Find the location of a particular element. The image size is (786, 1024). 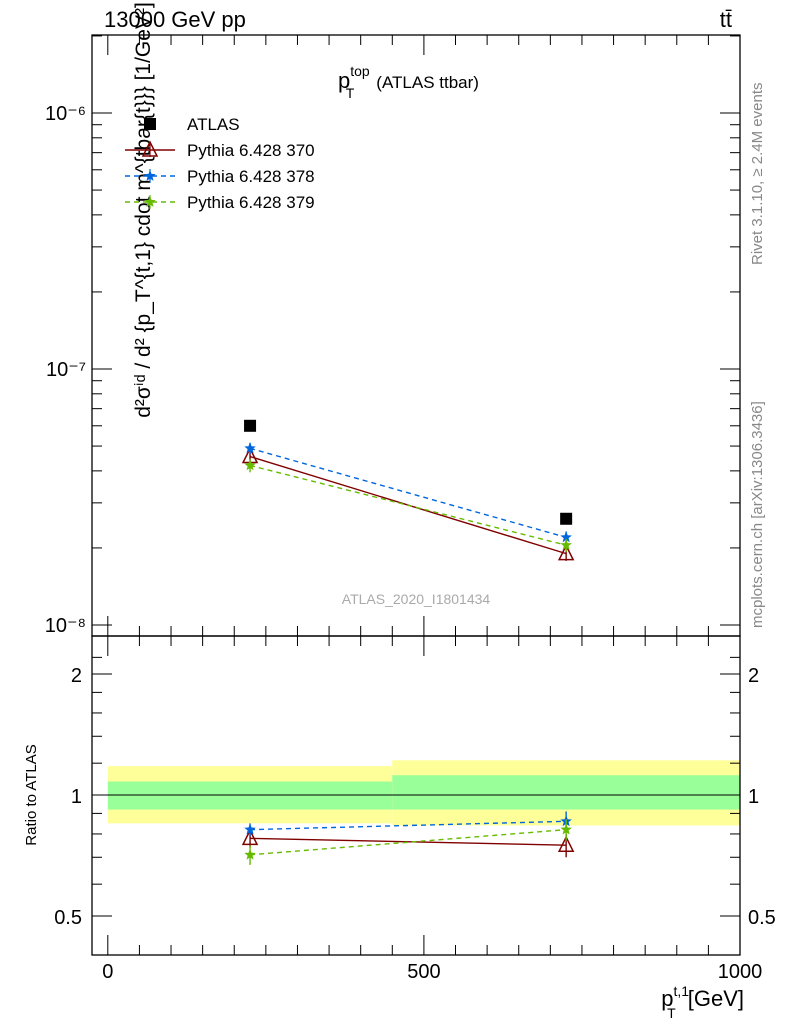

process-label: tt̄ is located at coordinates (726, 19).